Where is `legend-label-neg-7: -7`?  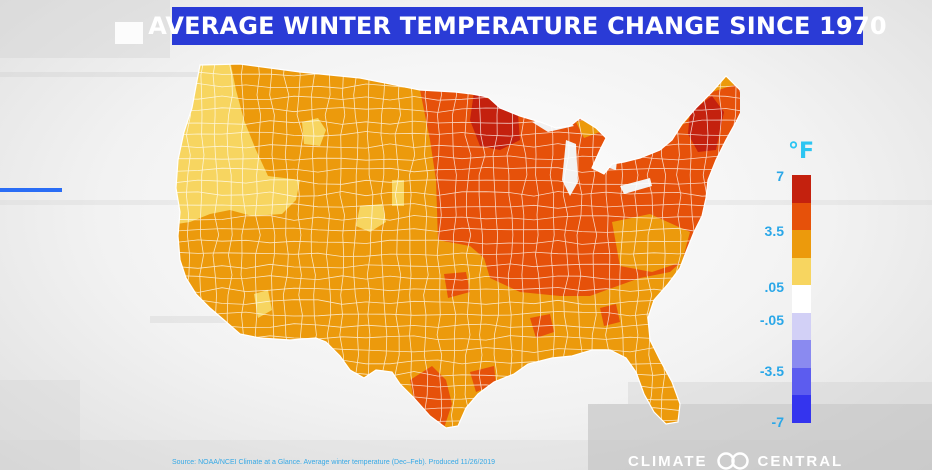 legend-label-neg-7: -7 is located at coordinates (777, 422).